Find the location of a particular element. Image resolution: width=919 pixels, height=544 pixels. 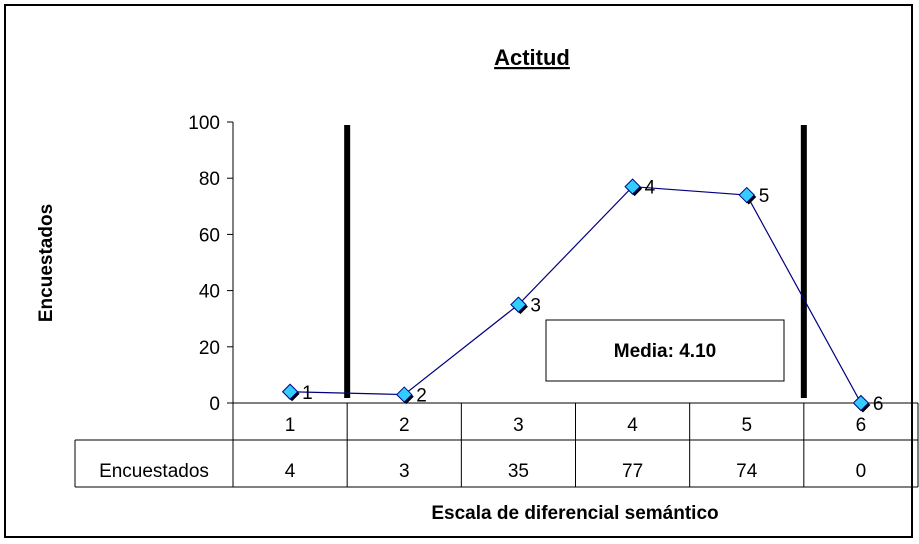

data-point-label: 6 is located at coordinates (878, 404).